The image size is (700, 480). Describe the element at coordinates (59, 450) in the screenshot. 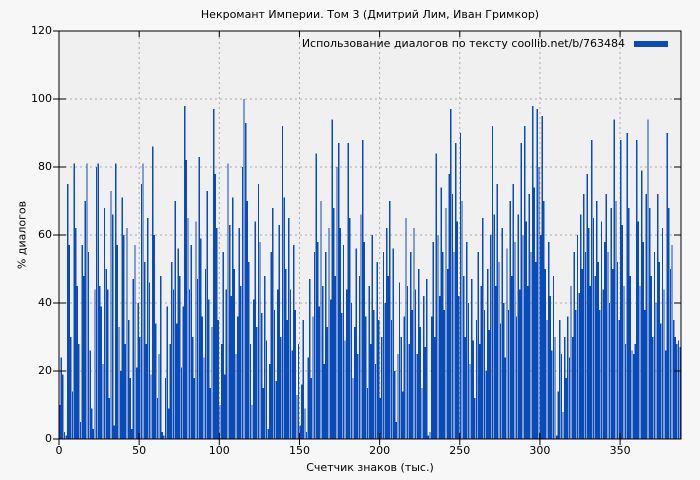

I see `x-tick-label: 0` at that location.